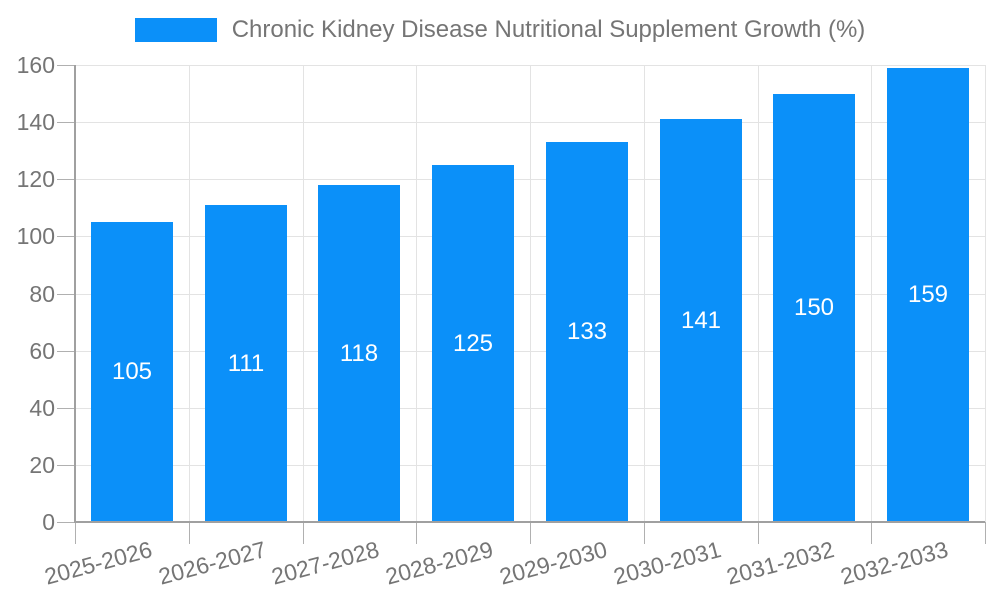 This screenshot has height=600, width=1000. I want to click on bar: 141, so click(701, 320).